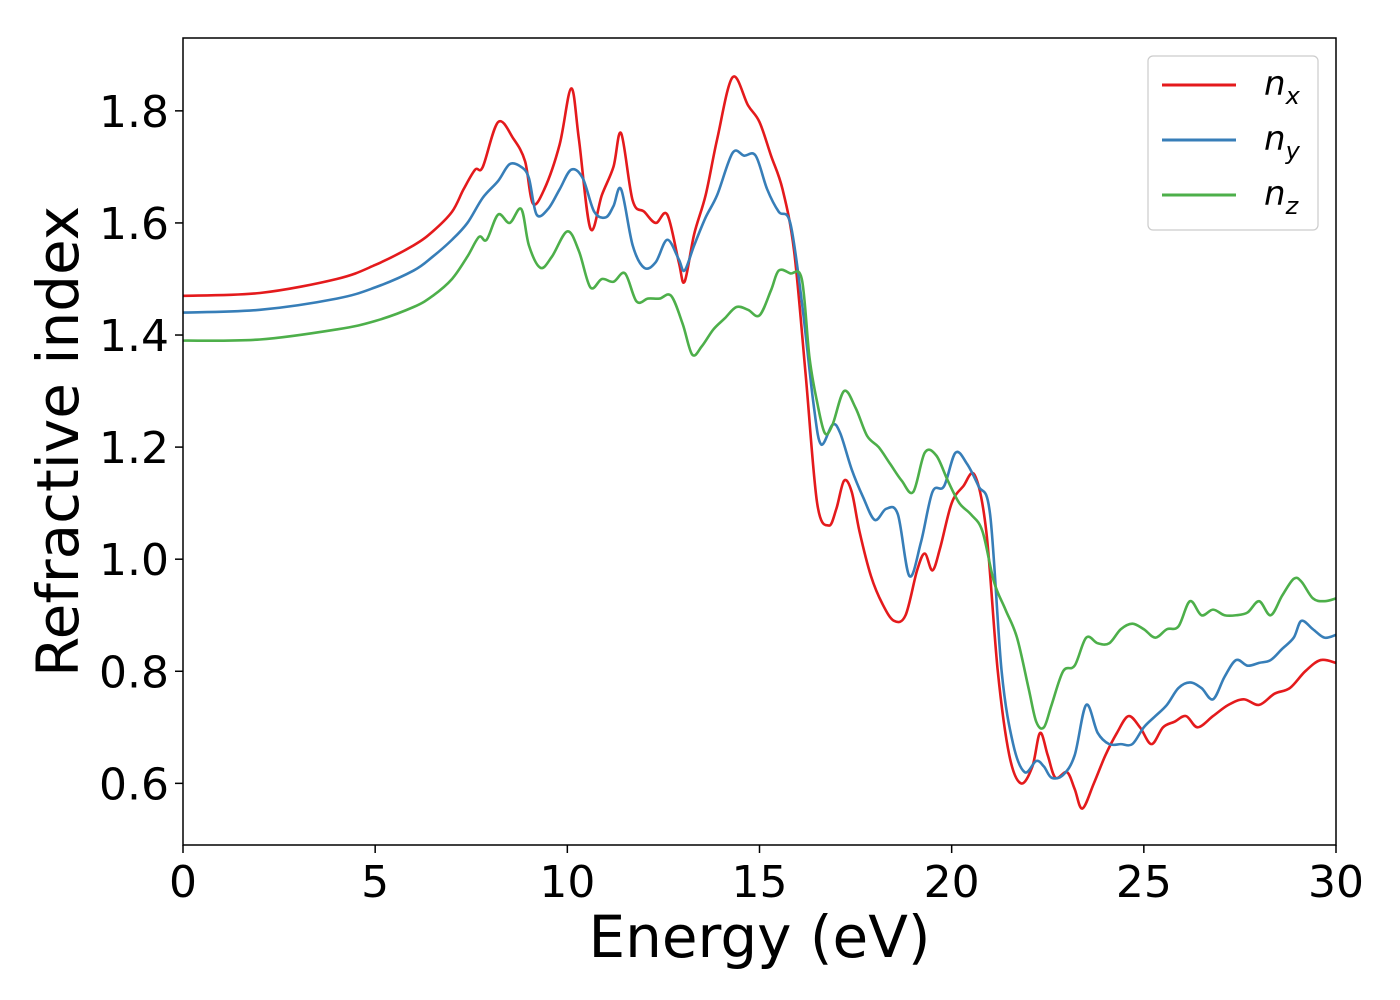 This screenshot has width=1400, height=1000. I want to click on y-tick-label: 0.6, so click(134, 784).